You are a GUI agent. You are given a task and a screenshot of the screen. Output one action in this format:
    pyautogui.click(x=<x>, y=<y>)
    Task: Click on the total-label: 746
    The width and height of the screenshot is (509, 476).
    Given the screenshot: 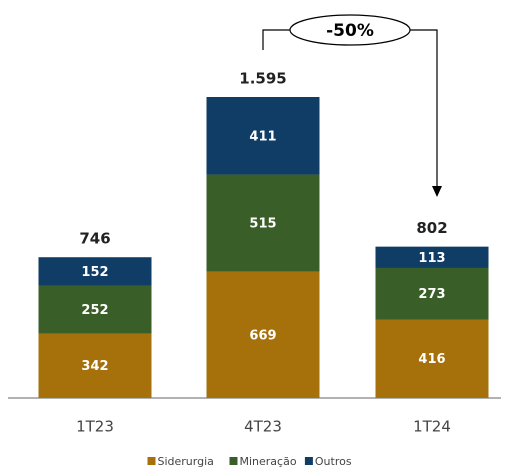 What is the action you would take?
    pyautogui.click(x=94, y=239)
    